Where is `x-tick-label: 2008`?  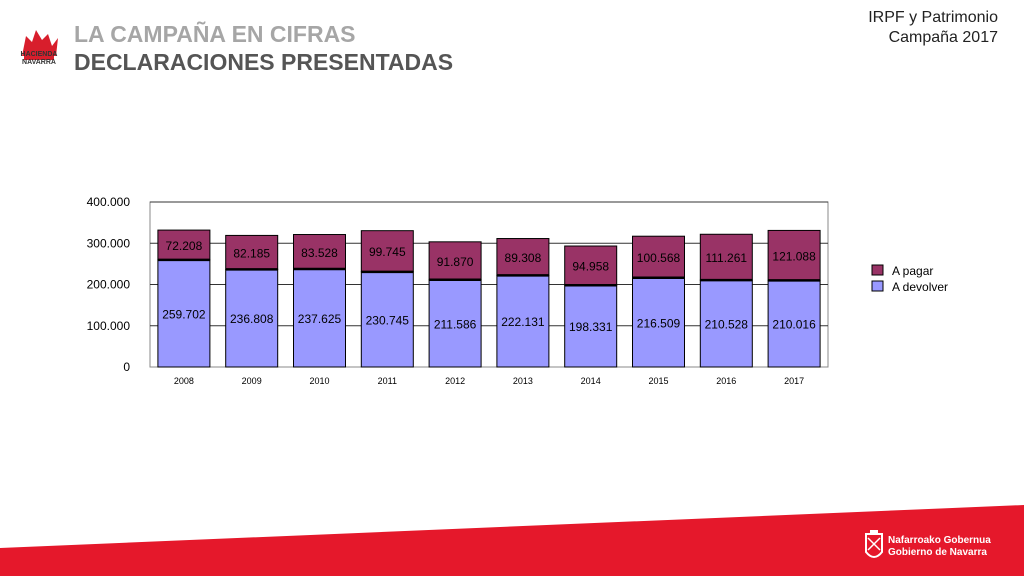
x-tick-label: 2008 is located at coordinates (184, 381).